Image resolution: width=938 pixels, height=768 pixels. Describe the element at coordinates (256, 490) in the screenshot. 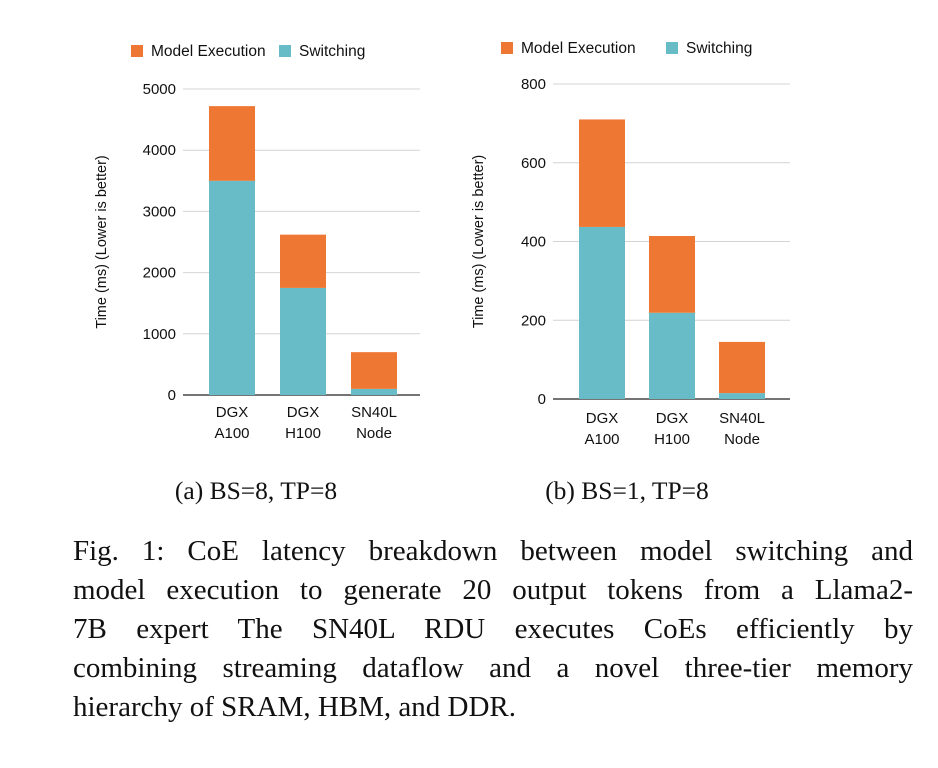

I see `subcaption: (a) BS=8, TP=8` at that location.